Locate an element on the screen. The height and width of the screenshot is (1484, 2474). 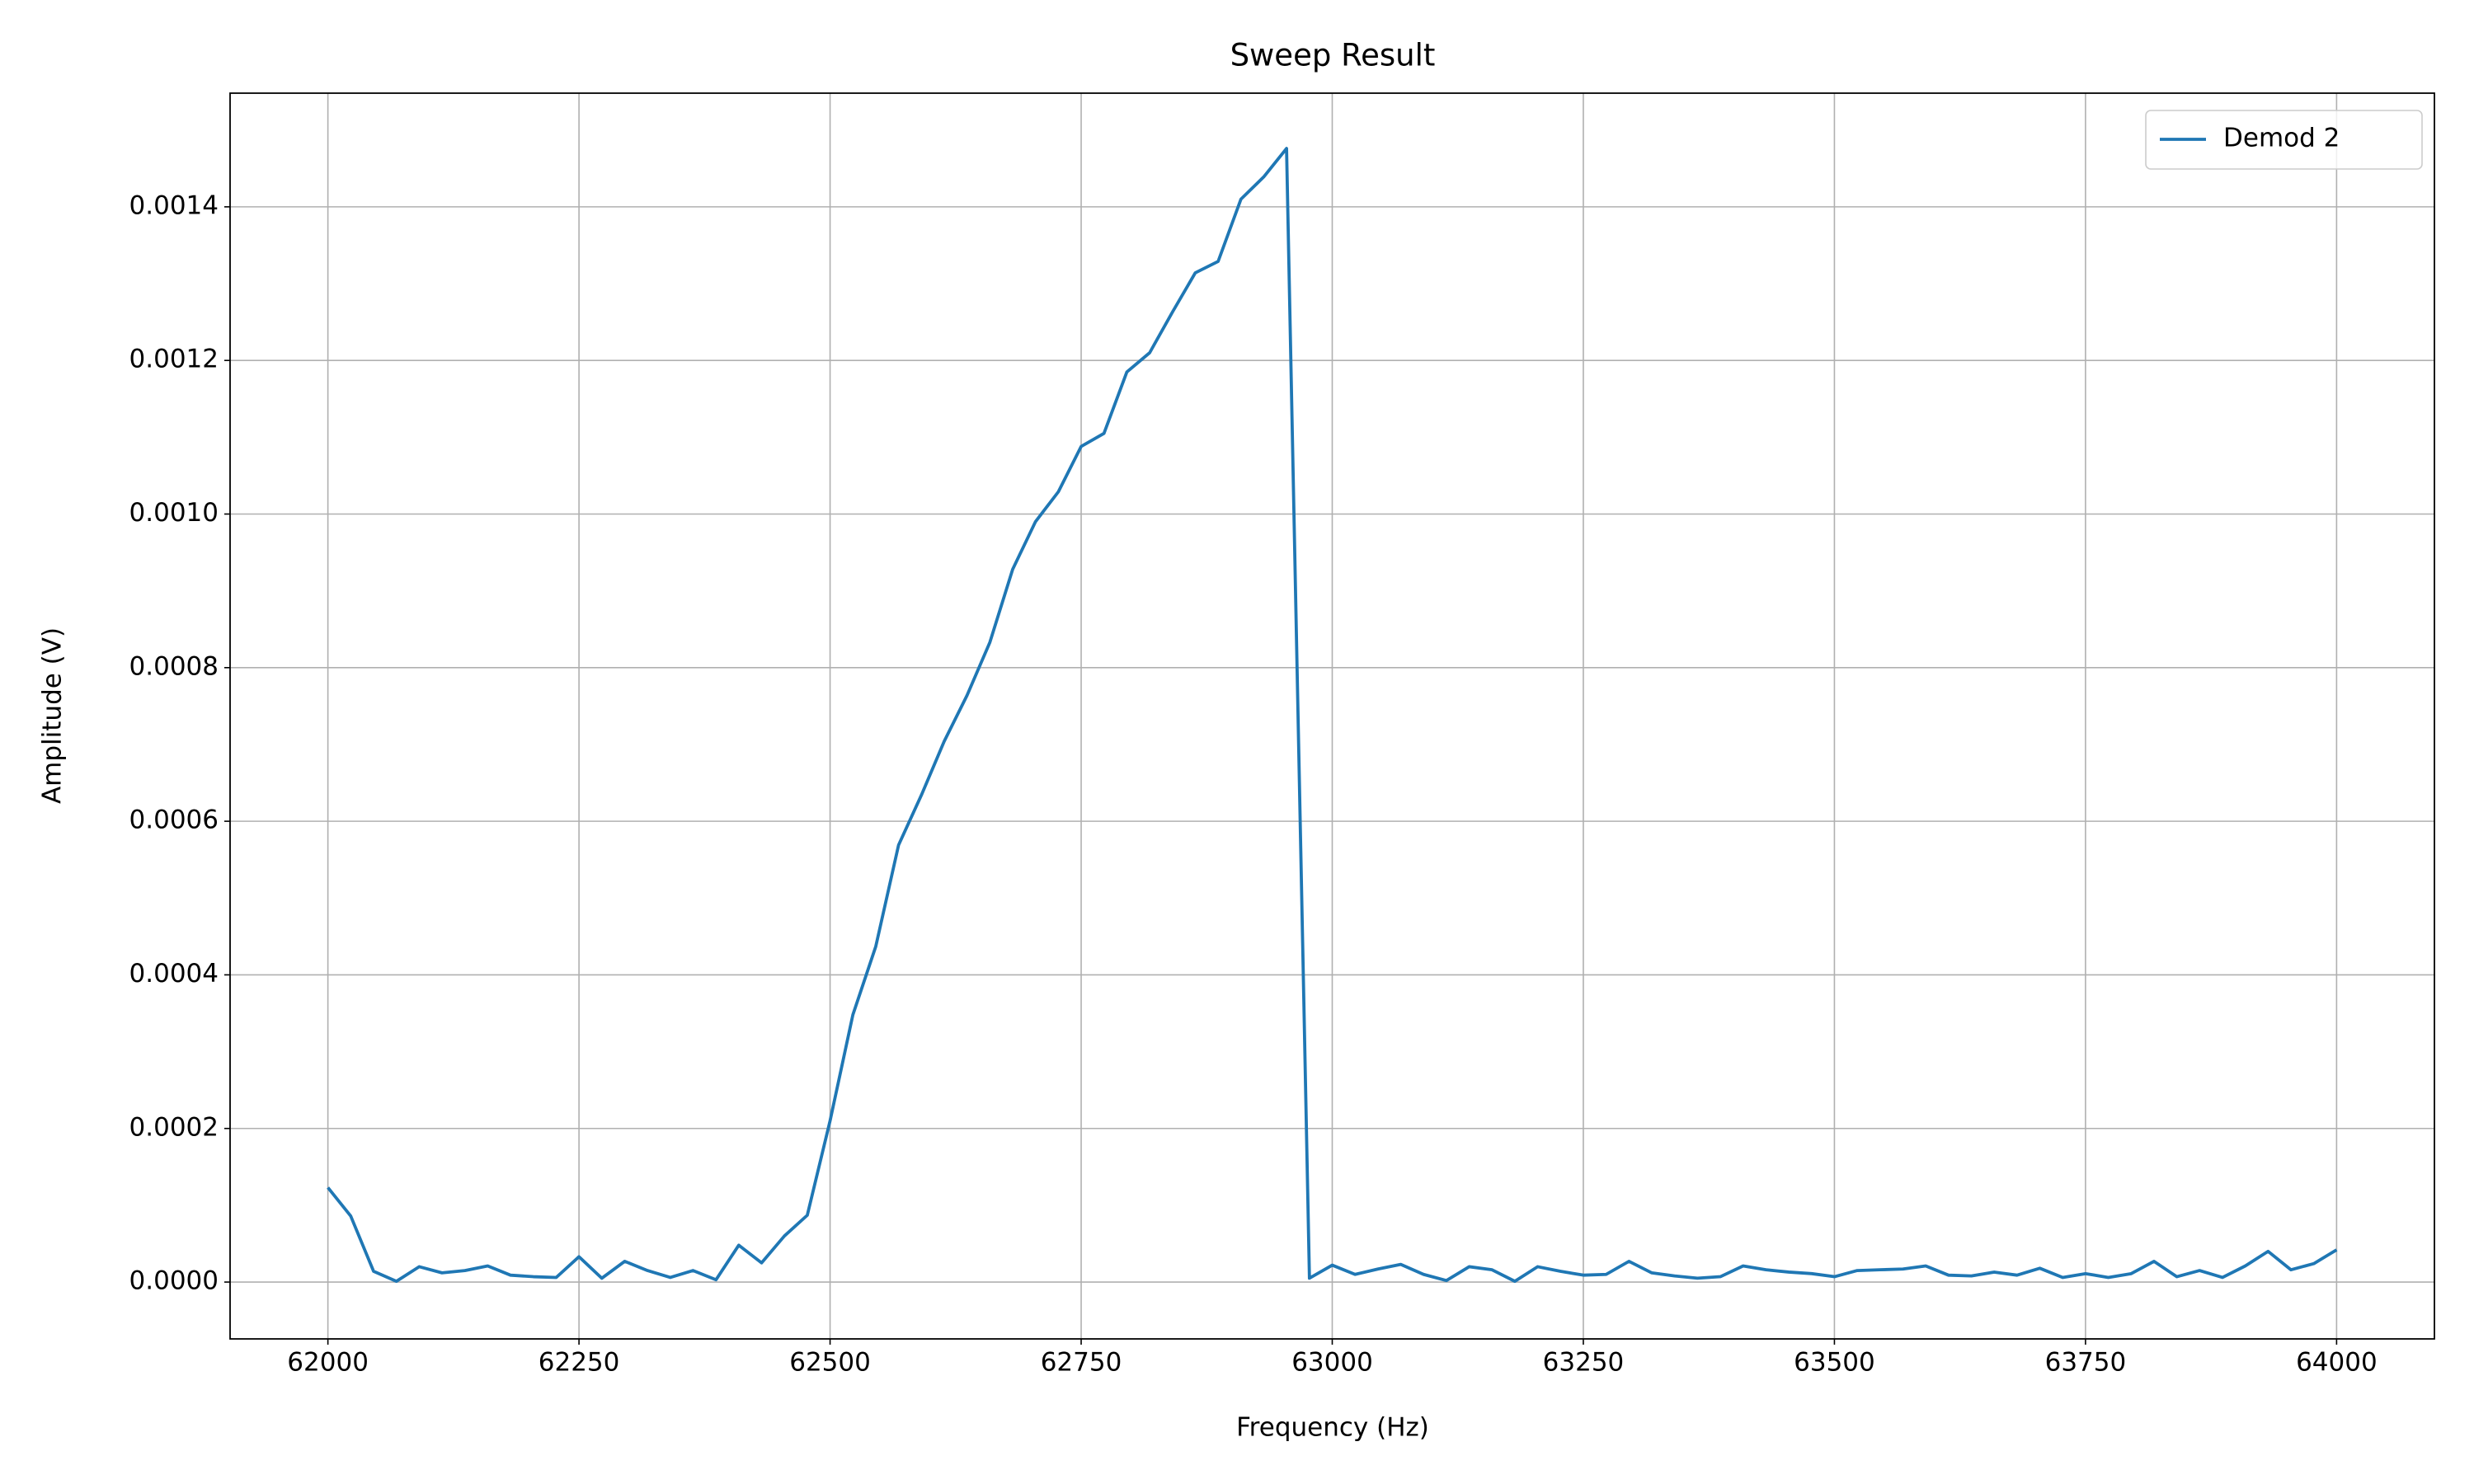
legend-label: Demod 2 is located at coordinates (2281, 138).